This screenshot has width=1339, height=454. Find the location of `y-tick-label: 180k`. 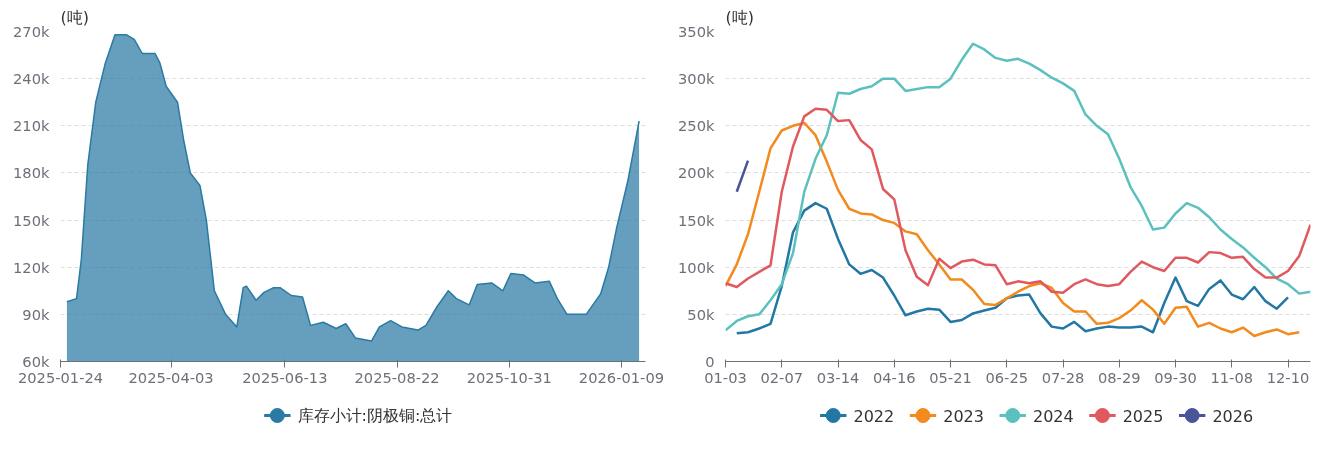

y-tick-label: 180k is located at coordinates (32, 173).